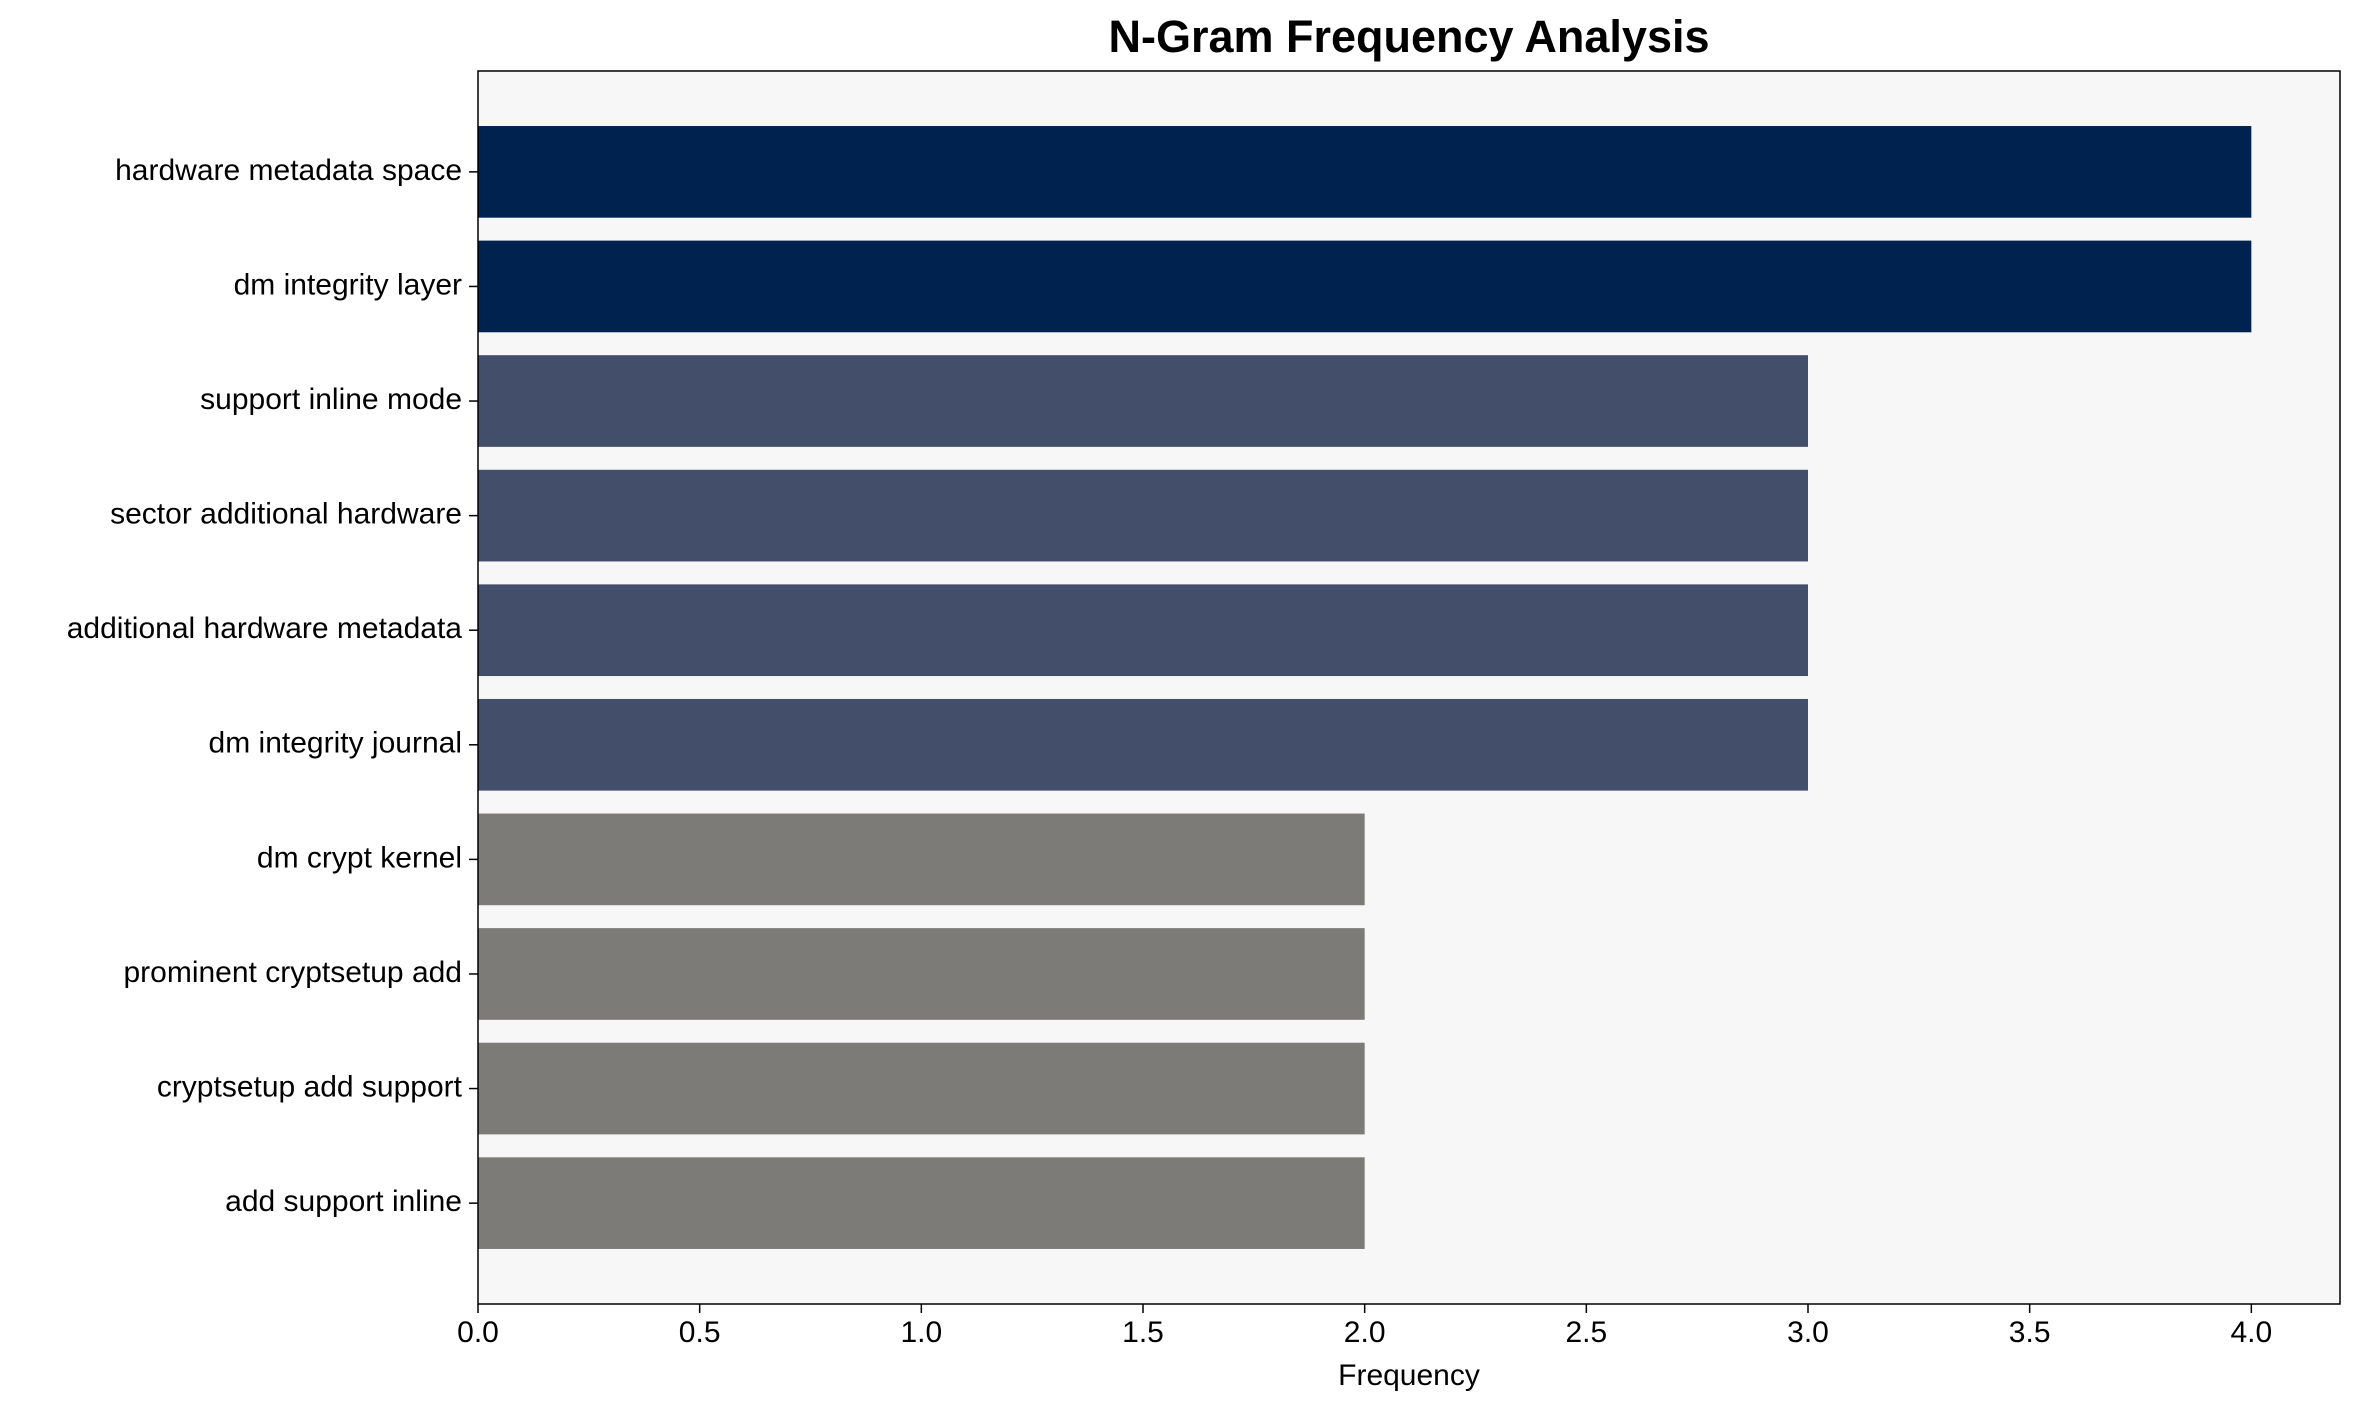 The width and height of the screenshot is (2359, 1414). I want to click on x-tick-label: 1.0, so click(921, 1332).